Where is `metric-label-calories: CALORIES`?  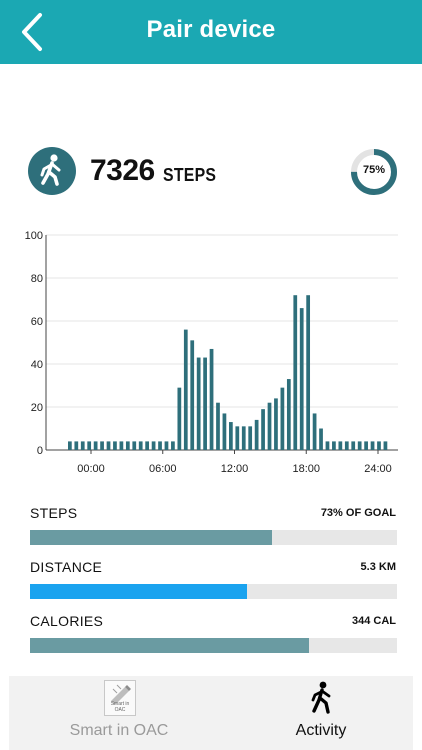 metric-label-calories: CALORIES is located at coordinates (67, 621).